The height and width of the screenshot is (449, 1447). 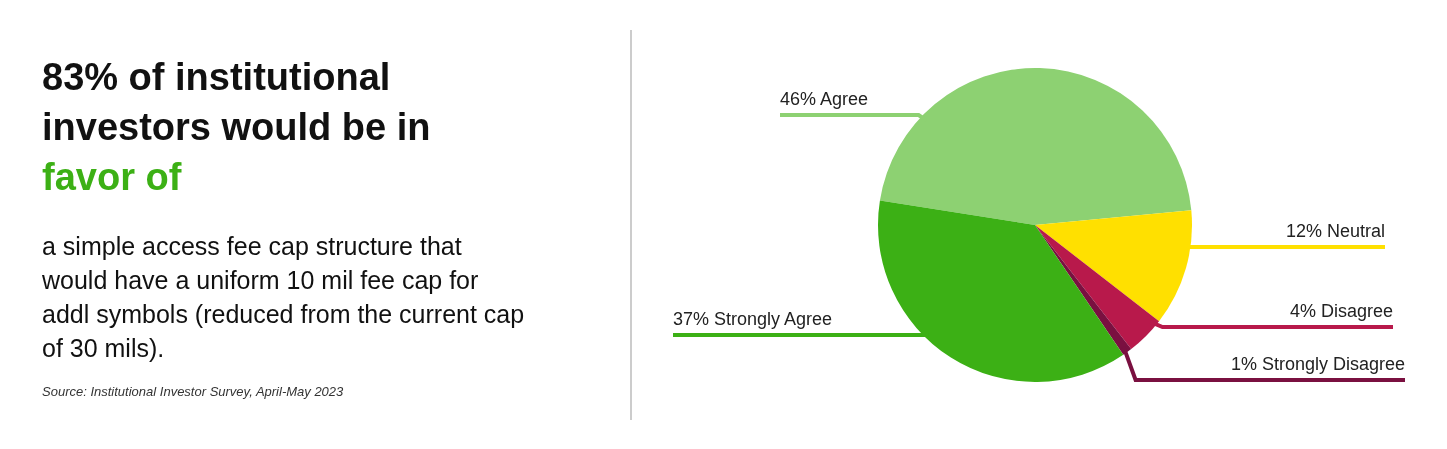 What do you see at coordinates (1341, 311) in the screenshot?
I see `slice-label: 4% Disagree` at bounding box center [1341, 311].